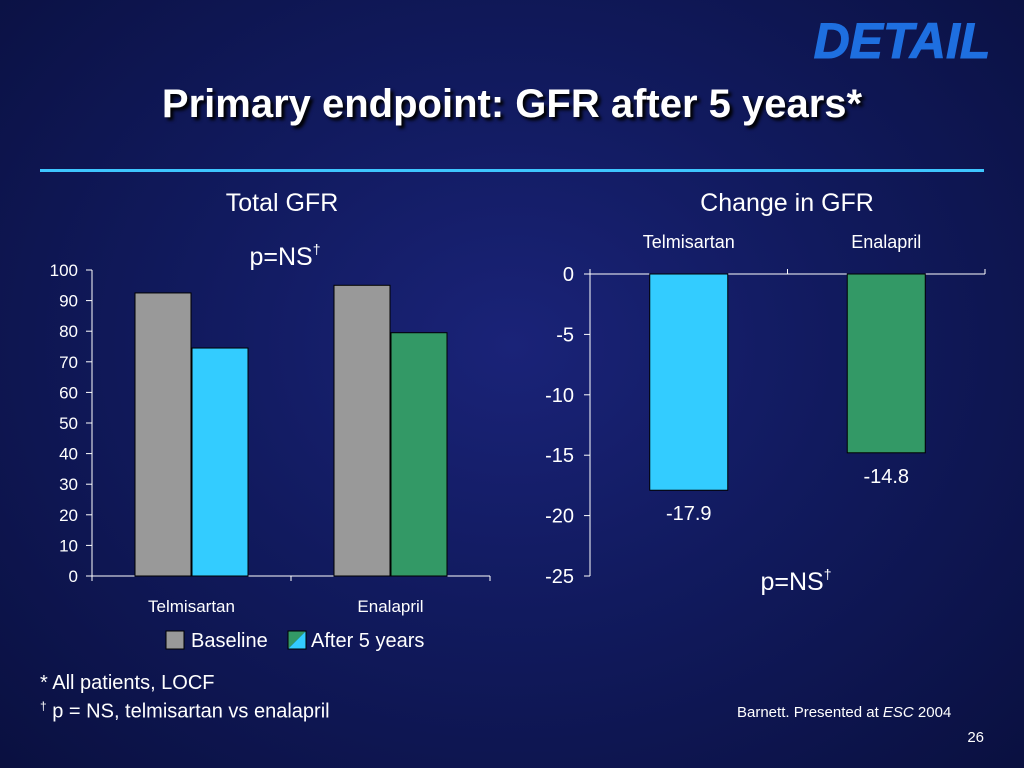  What do you see at coordinates (787, 203) in the screenshot?
I see `chart-title: Change in GFR` at bounding box center [787, 203].